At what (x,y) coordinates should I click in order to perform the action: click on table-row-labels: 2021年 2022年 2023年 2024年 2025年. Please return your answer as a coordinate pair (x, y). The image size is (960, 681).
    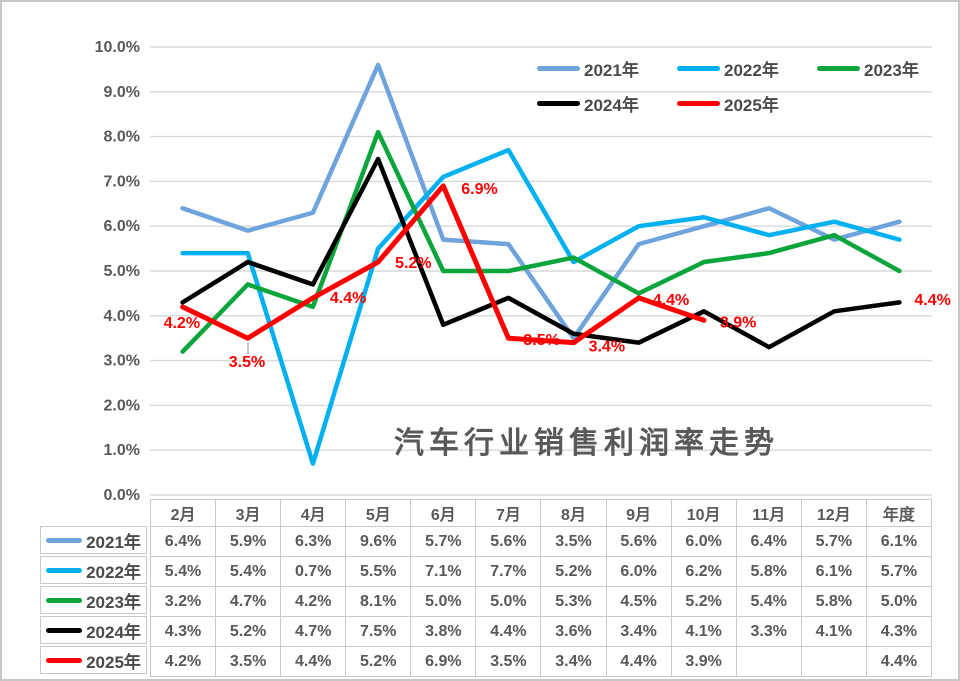
    Looking at the image, I should click on (93, 600).